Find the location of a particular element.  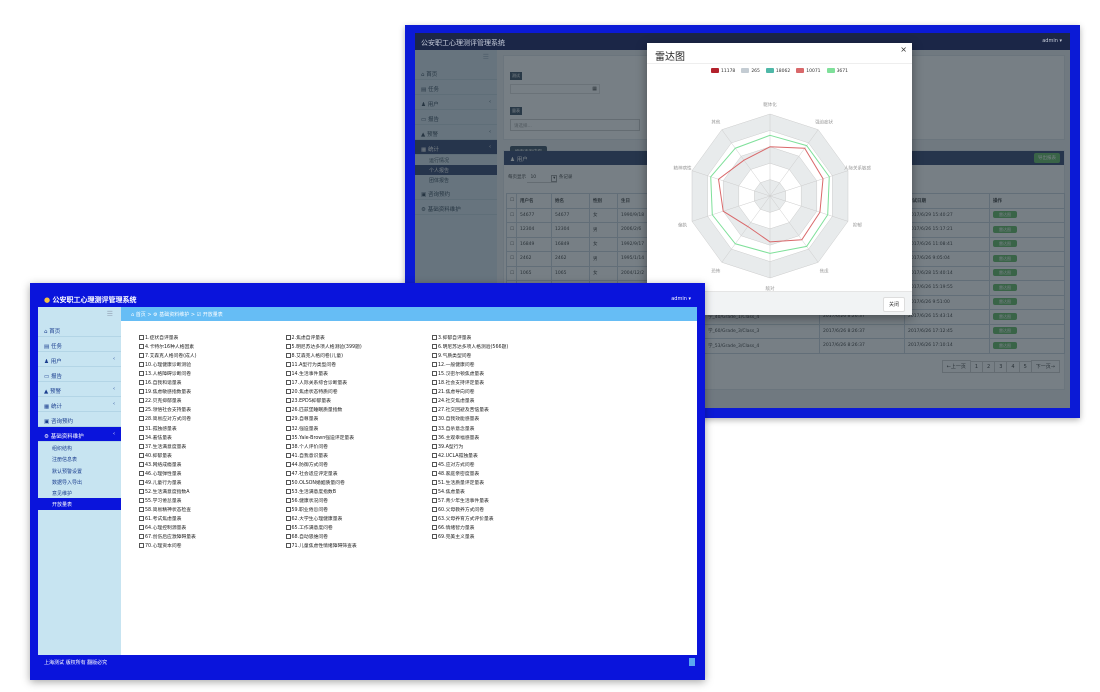

scale-checkbox: 11.A型行为类型问卷 is located at coordinates (310, 364).